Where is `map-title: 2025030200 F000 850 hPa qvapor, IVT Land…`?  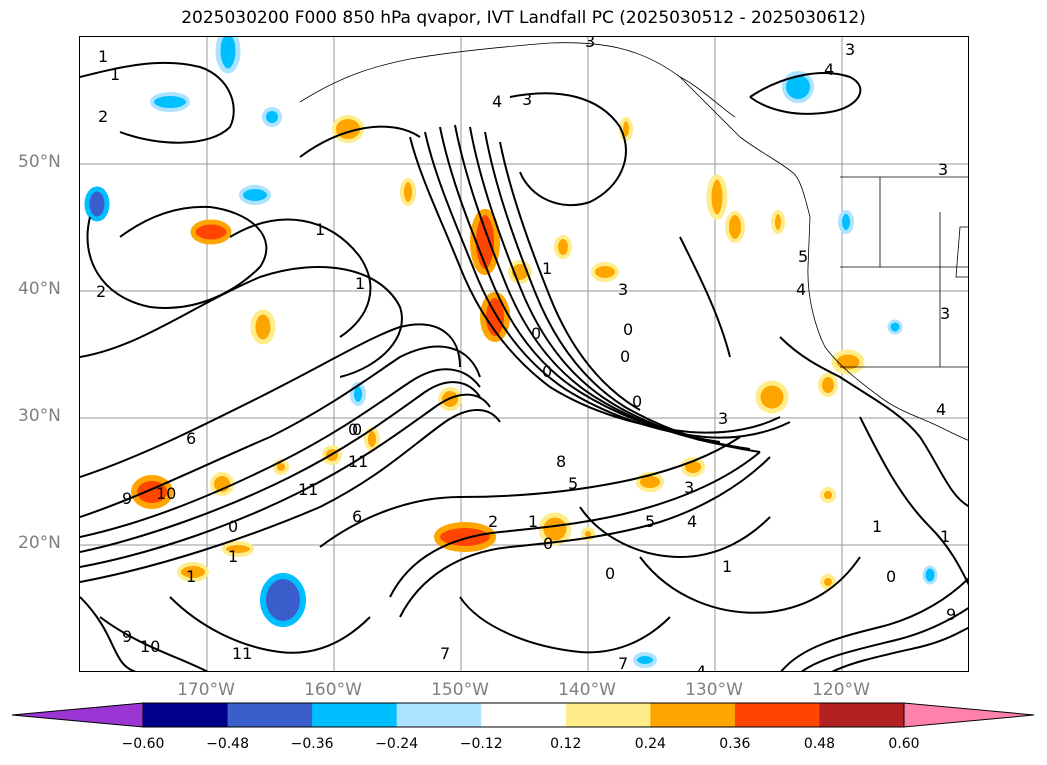 map-title: 2025030200 F000 850 hPa qvapor, IVT Land… is located at coordinates (523, 18).